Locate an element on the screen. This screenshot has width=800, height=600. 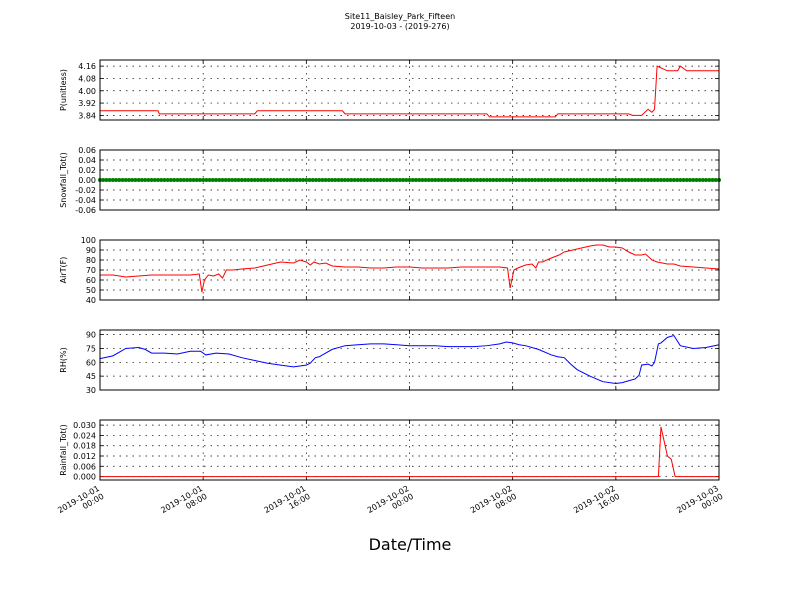
y-tick-label: -0.02 is located at coordinates (85, 190).